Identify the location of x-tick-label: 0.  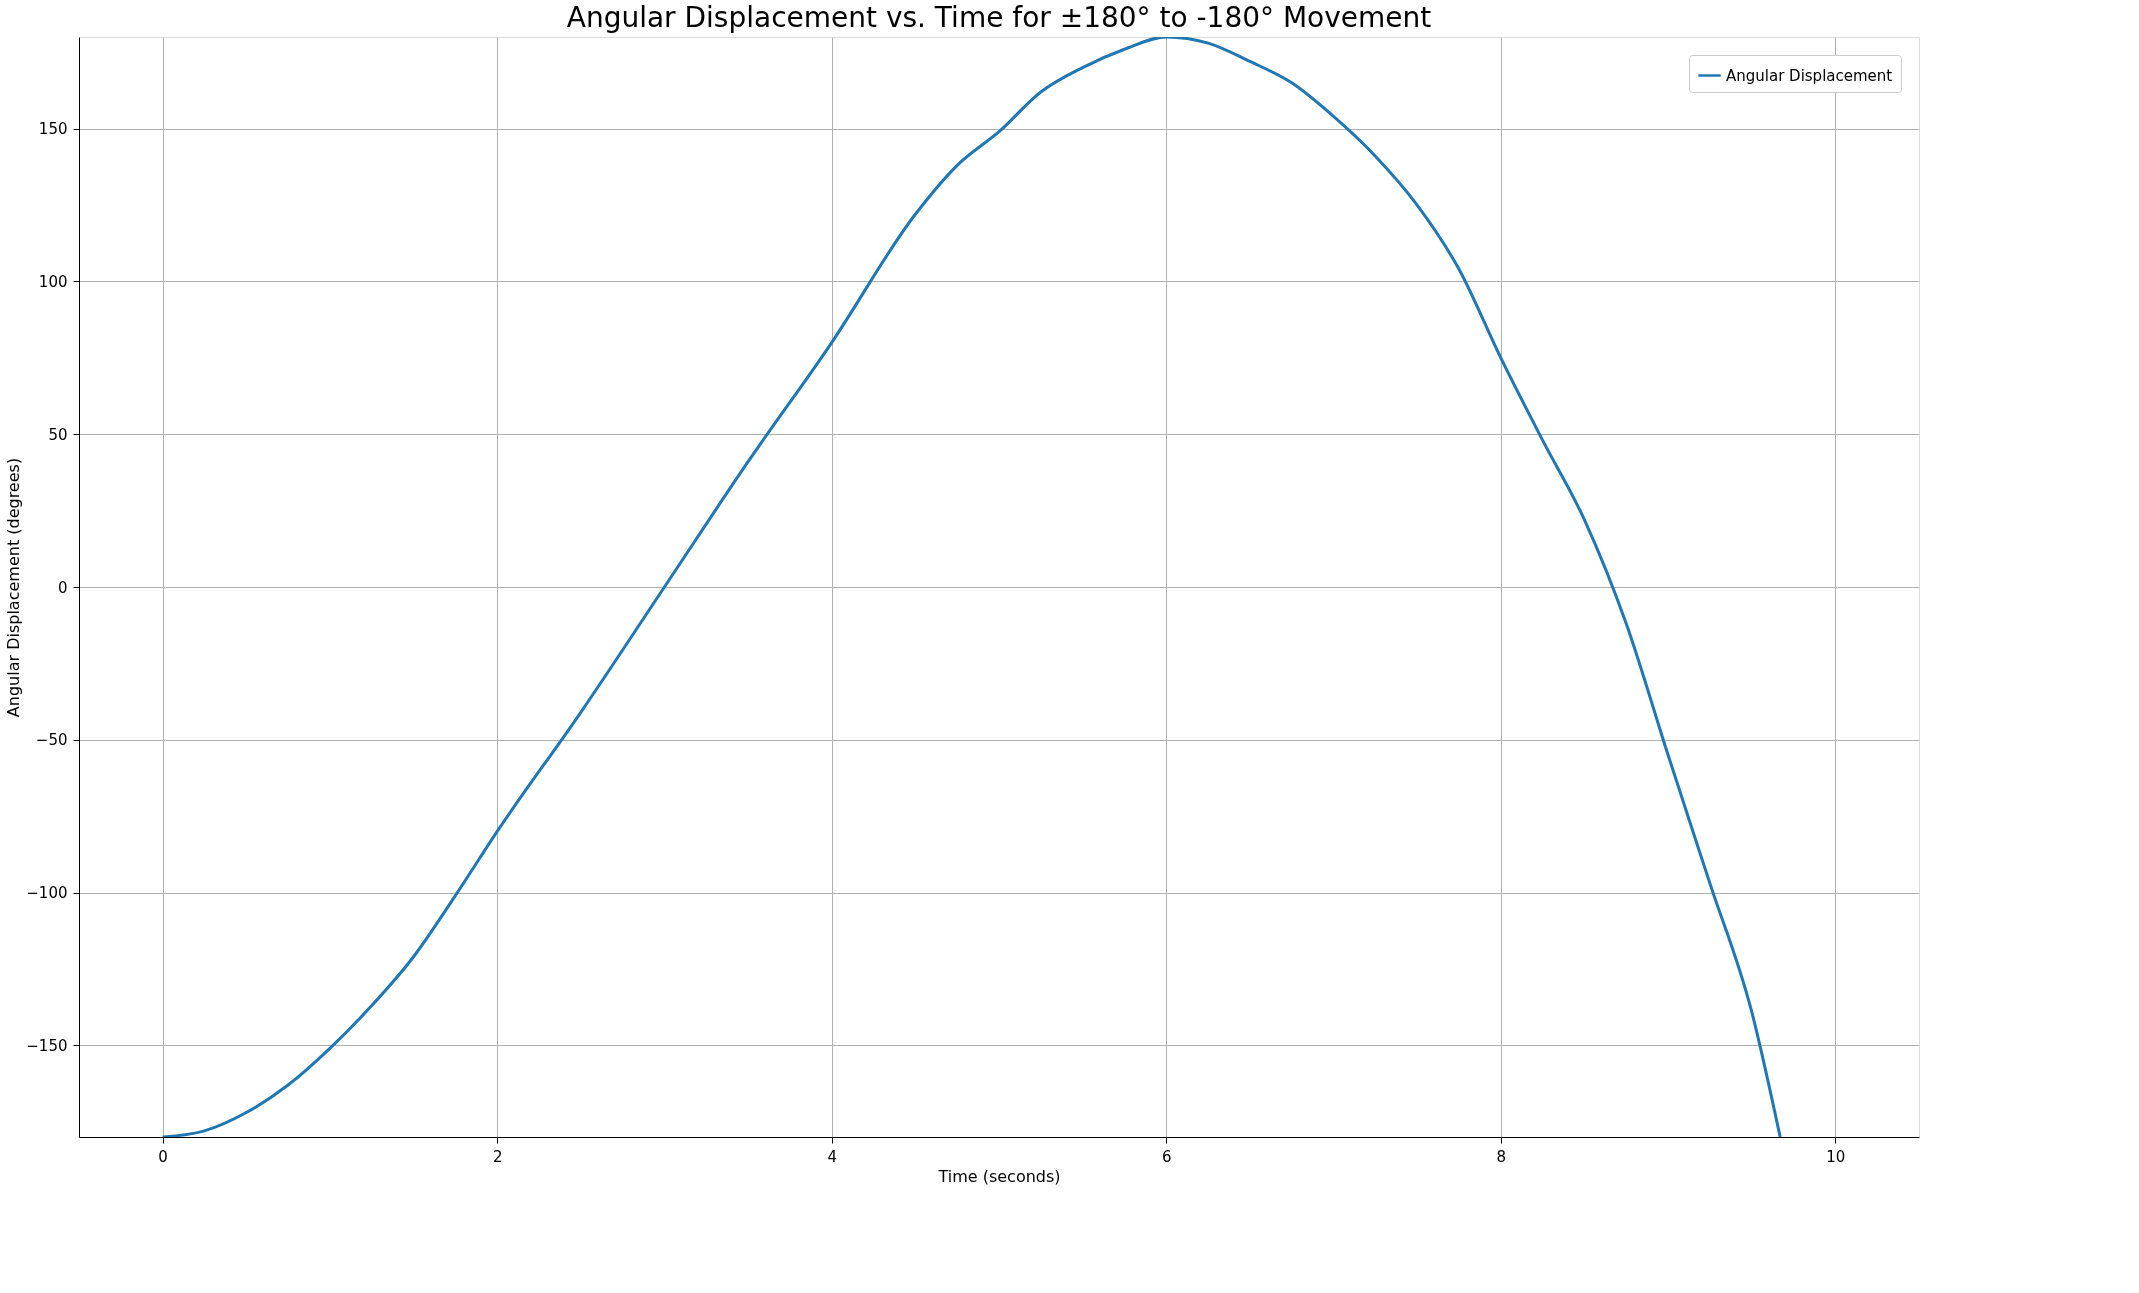
(163, 1156).